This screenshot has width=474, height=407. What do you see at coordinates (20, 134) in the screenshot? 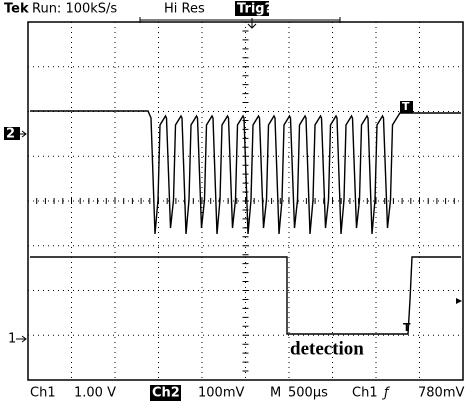
I see `ch2-arrow` at bounding box center [20, 134].